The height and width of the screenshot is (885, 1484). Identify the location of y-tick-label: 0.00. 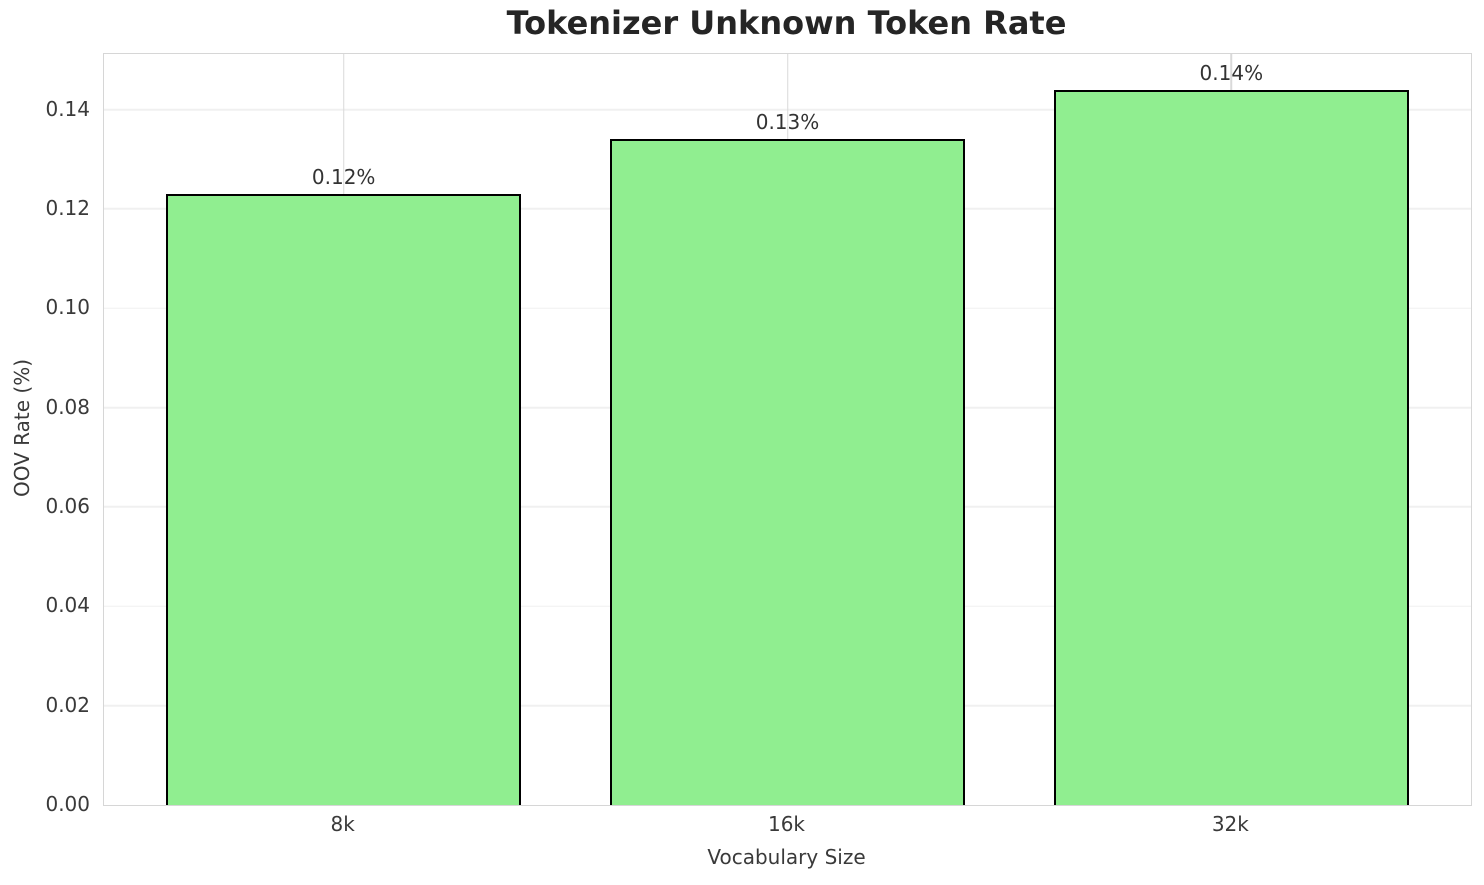
(67, 804).